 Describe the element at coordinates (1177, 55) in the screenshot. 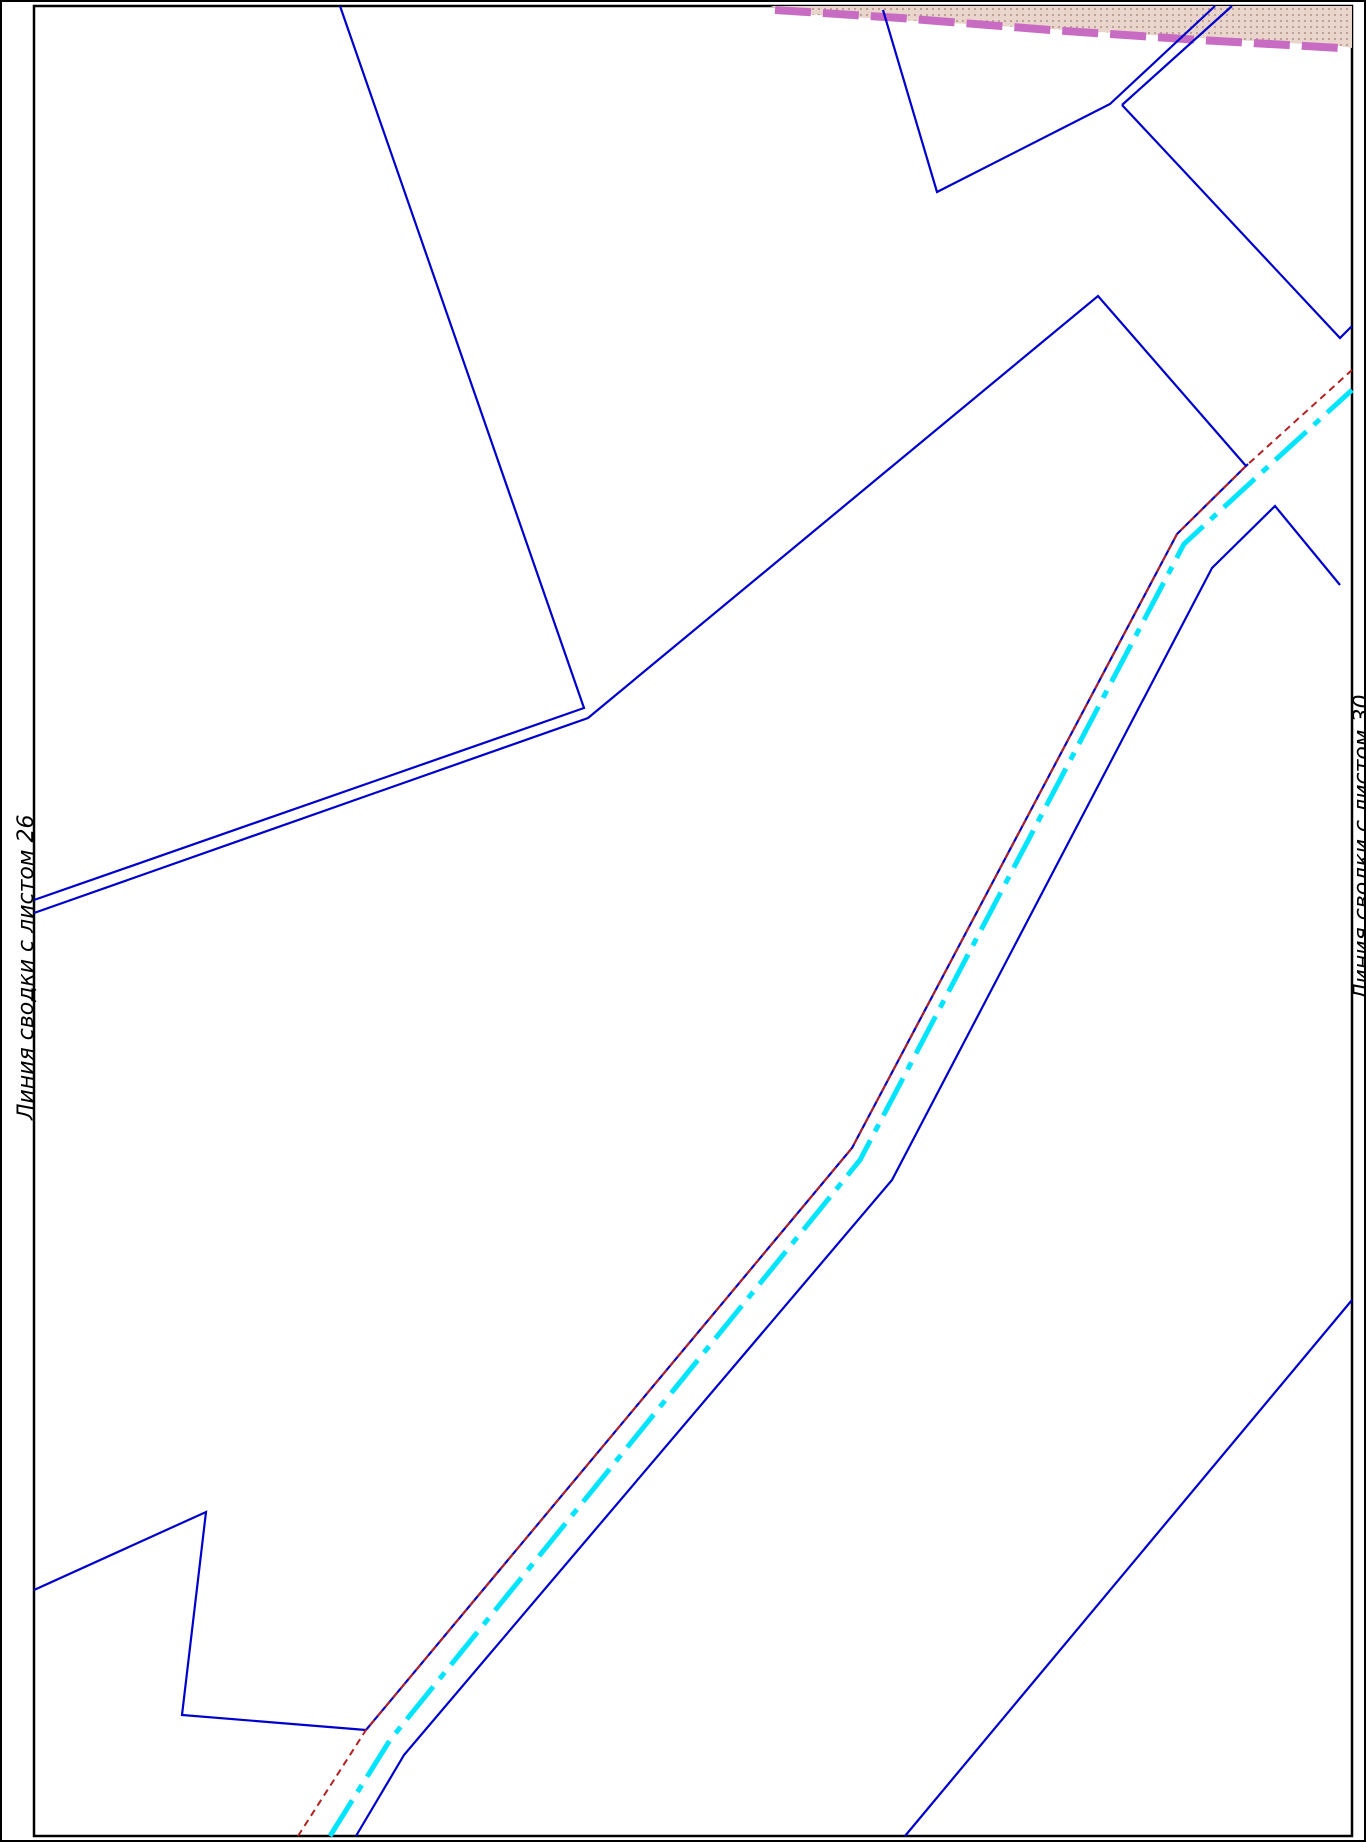

I see `parcel-boundary-top-right-c` at that location.